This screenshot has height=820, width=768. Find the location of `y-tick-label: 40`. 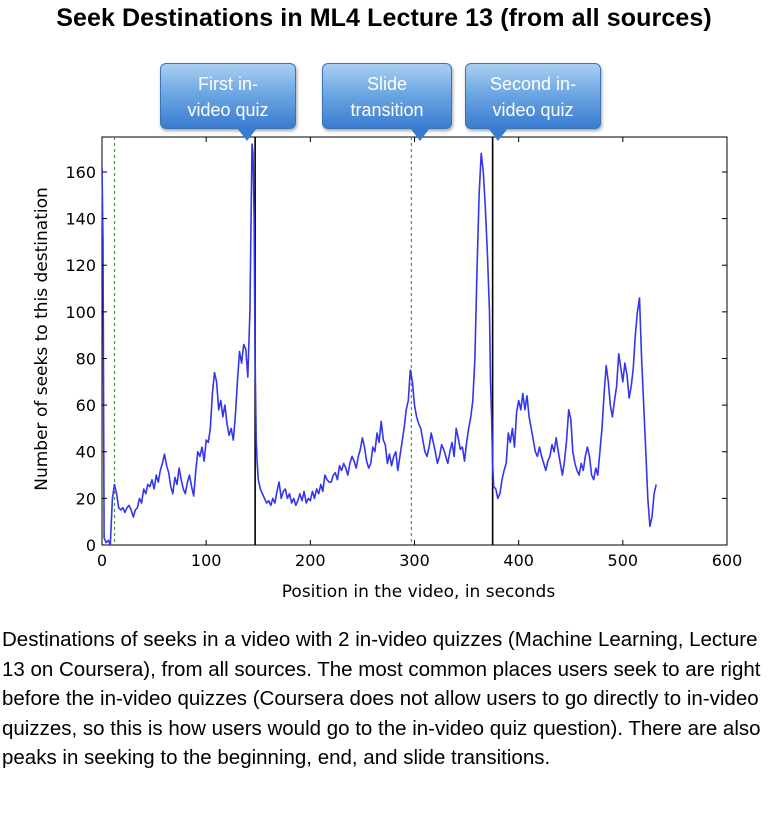

y-tick-label: 40 is located at coordinates (86, 452).